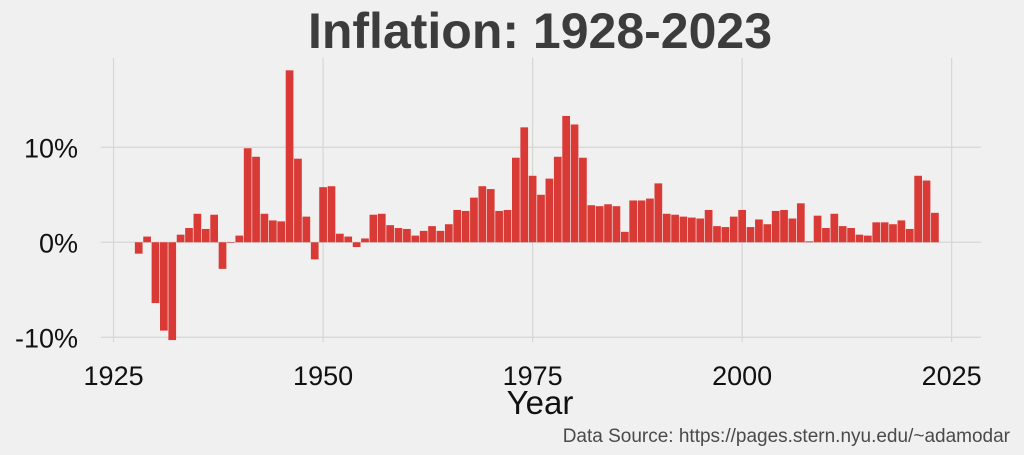 Image resolution: width=1024 pixels, height=455 pixels. Describe the element at coordinates (708, 226) in the screenshot. I see `bar-1996` at that location.